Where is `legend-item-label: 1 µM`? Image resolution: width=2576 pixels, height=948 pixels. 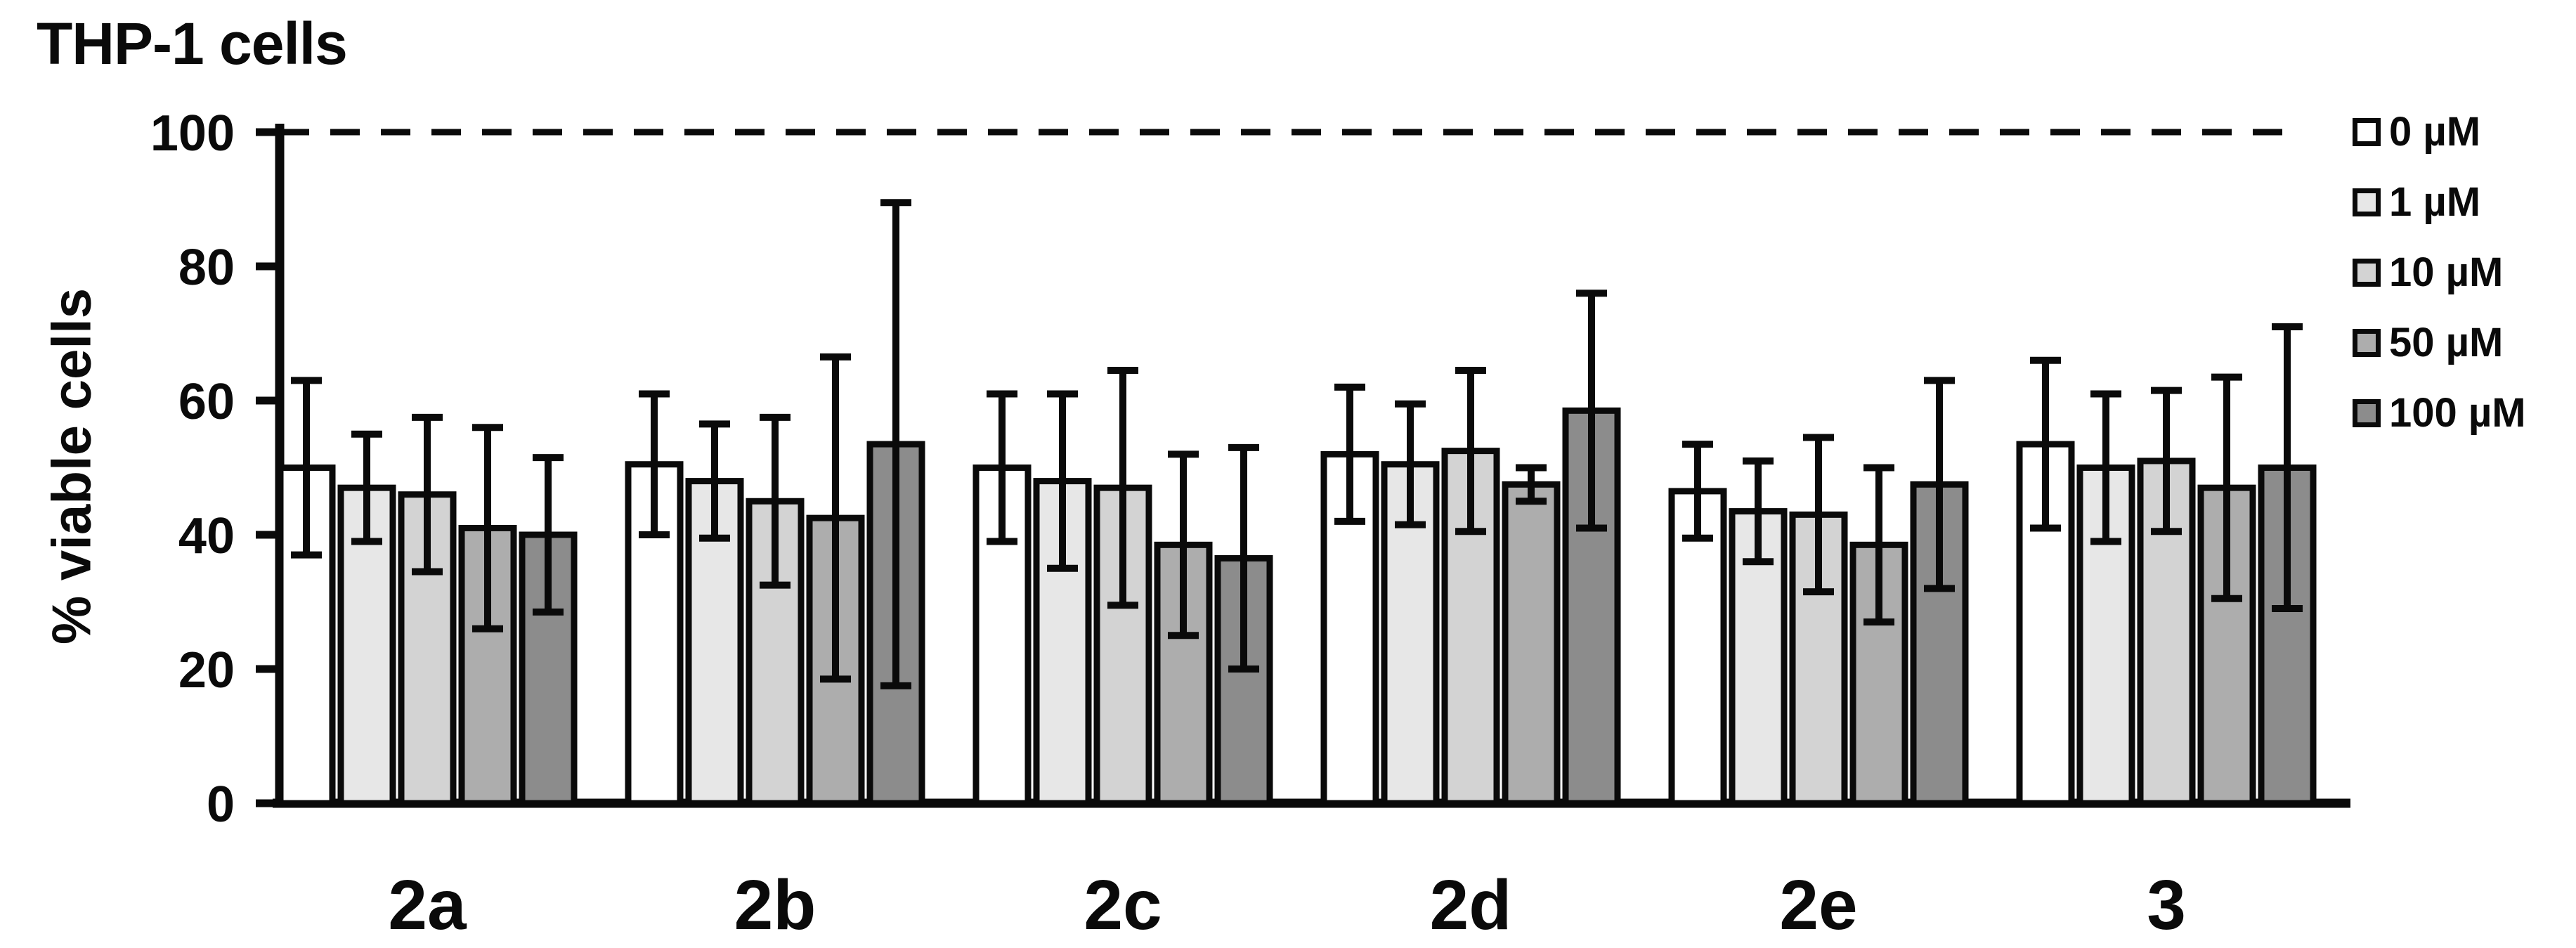 legend-item-label: 1 µM is located at coordinates (2435, 202).